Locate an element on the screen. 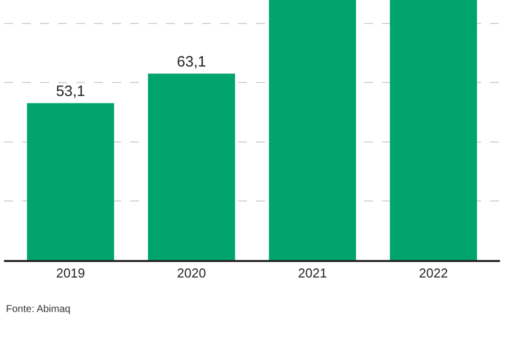 Image resolution: width=508 pixels, height=350 pixels. data-label: 63,1 is located at coordinates (191, 62).